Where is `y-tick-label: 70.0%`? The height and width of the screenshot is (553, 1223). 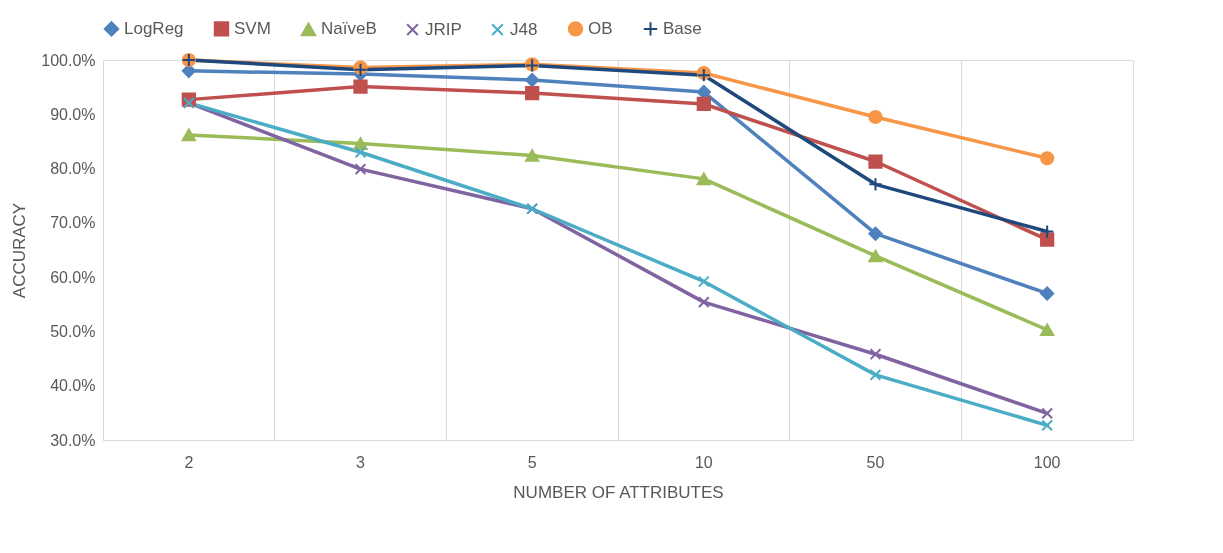 y-tick-label: 70.0% is located at coordinates (73, 223).